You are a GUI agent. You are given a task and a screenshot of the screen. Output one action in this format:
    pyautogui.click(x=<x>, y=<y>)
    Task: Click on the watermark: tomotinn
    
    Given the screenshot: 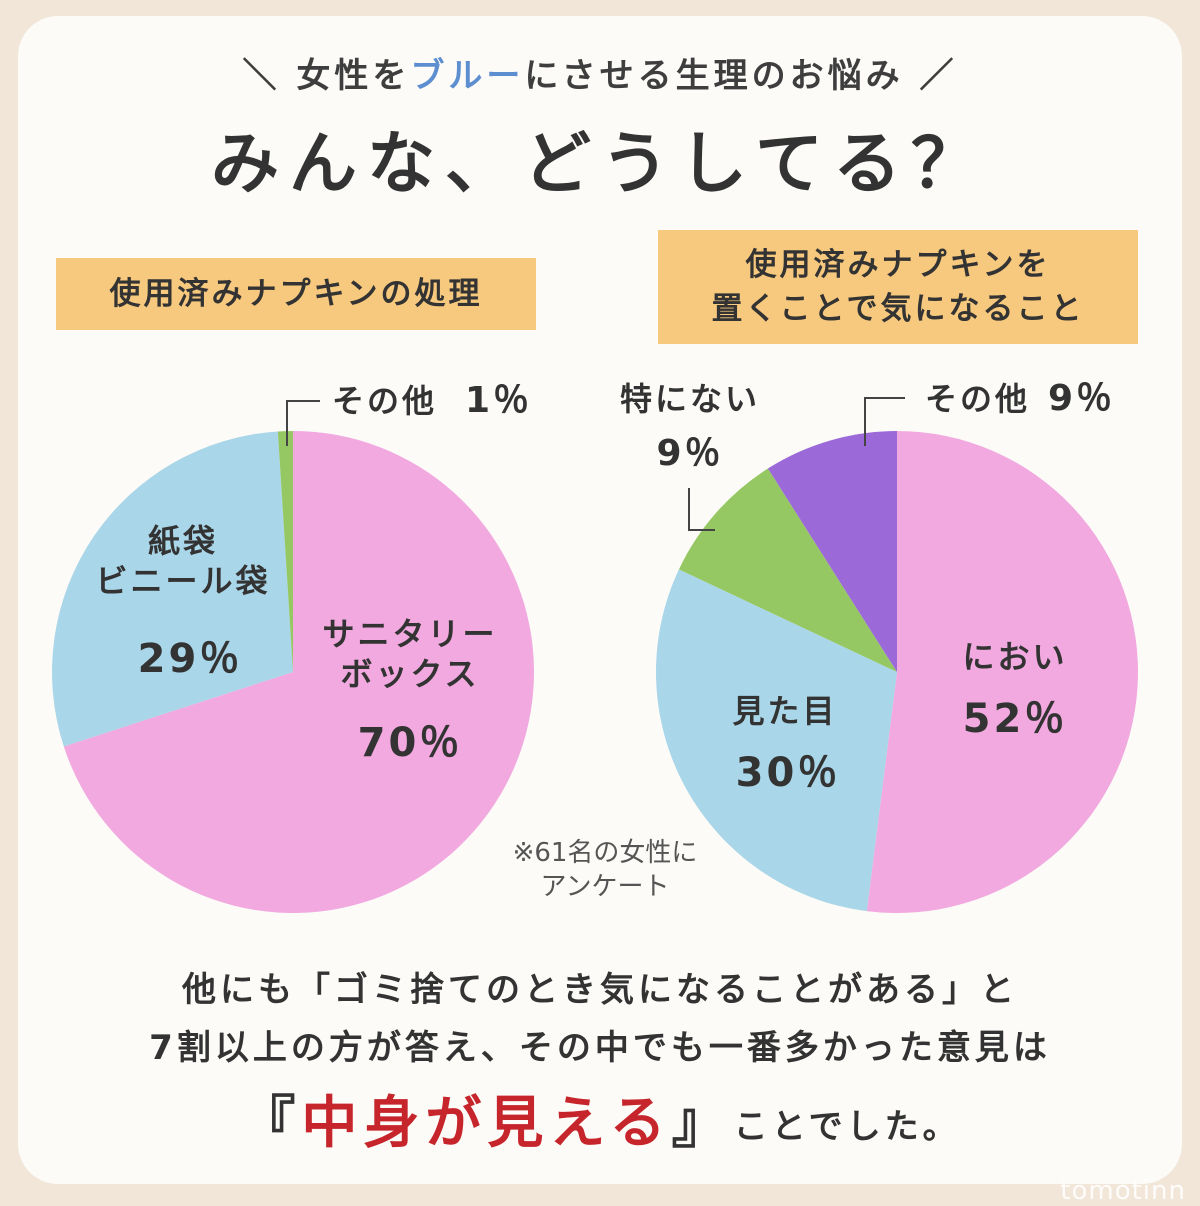 What is the action you would take?
    pyautogui.click(x=1123, y=1191)
    